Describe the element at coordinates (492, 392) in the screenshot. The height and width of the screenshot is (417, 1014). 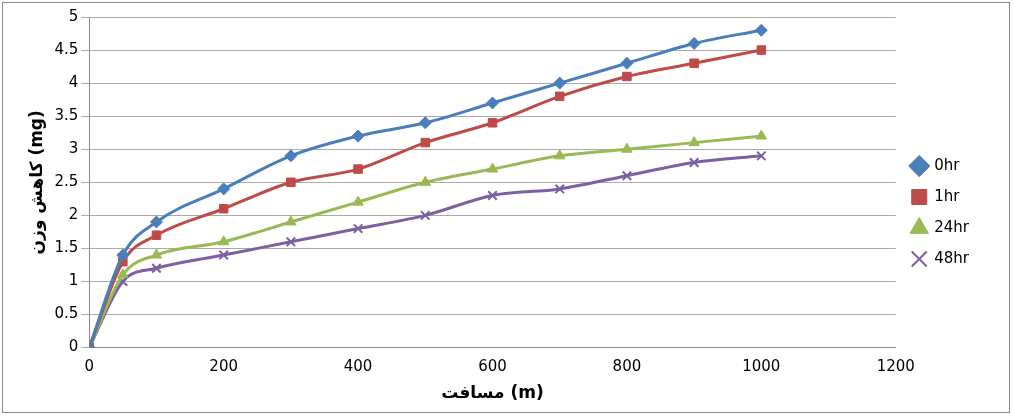
I see `x-axis-title: مسافت (m)` at that location.